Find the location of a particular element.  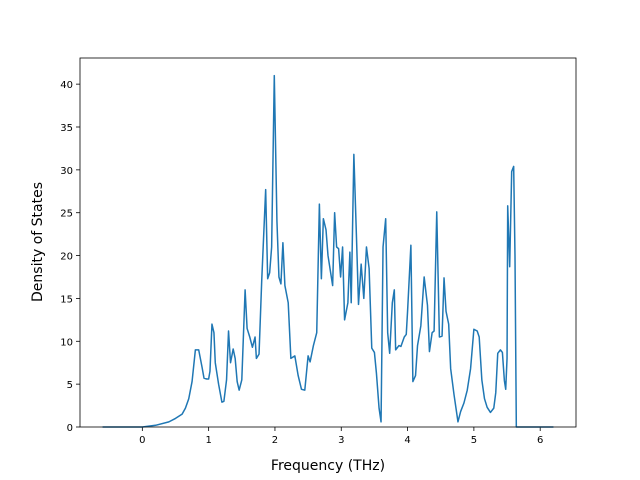

x-tick-label: 4 is located at coordinates (407, 440).